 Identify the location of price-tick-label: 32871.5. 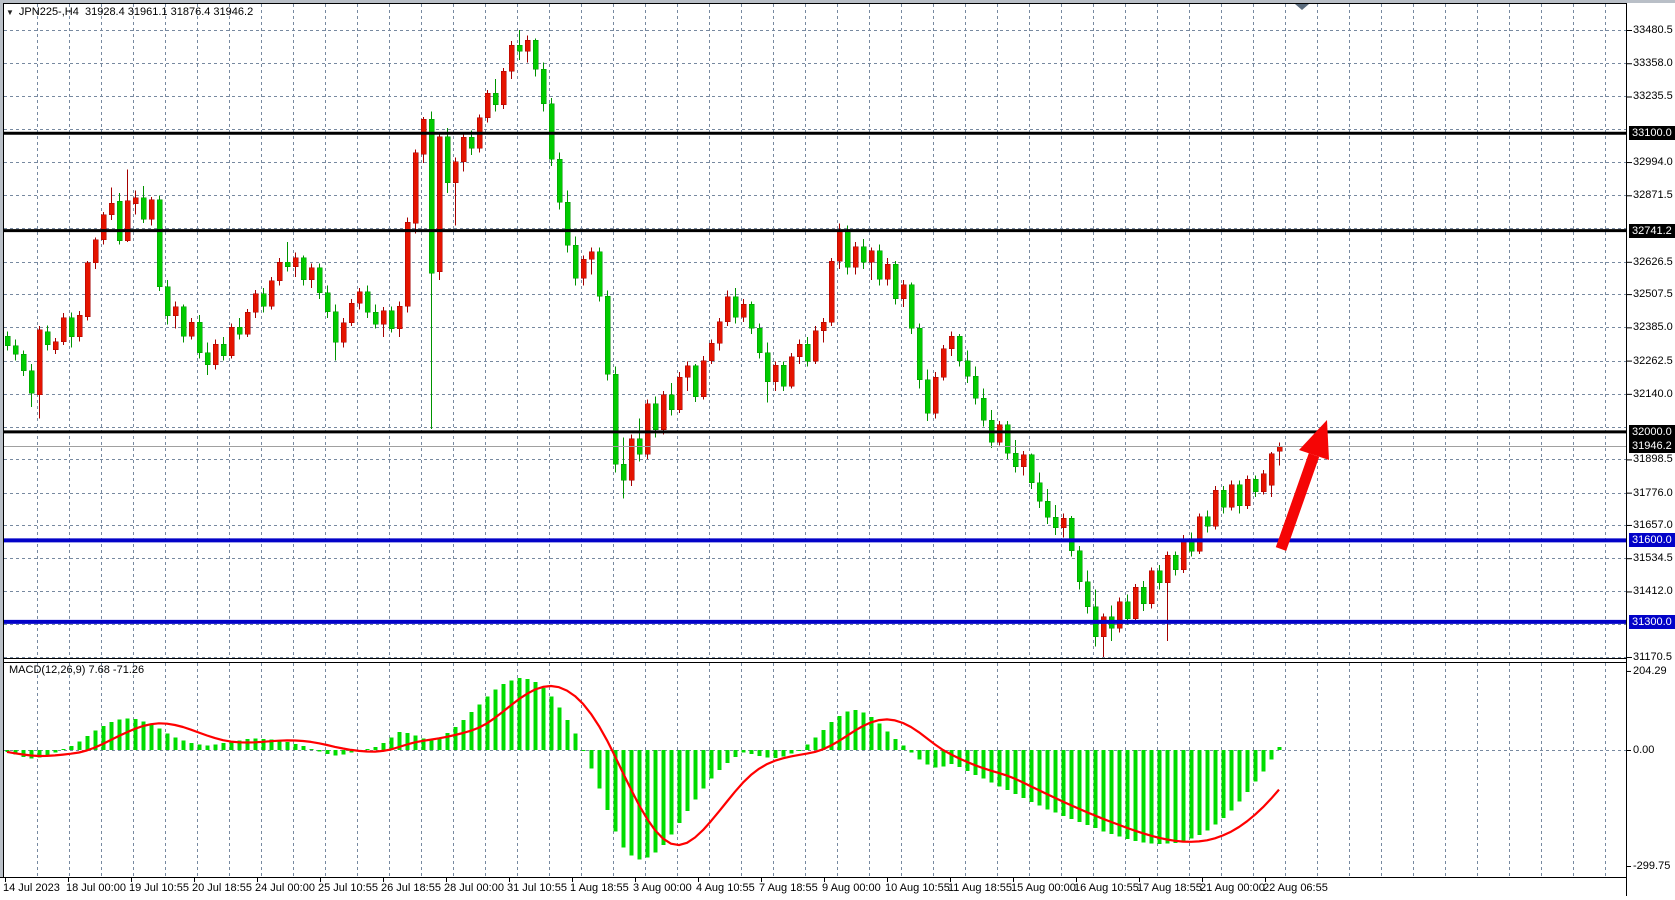
(1653, 195).